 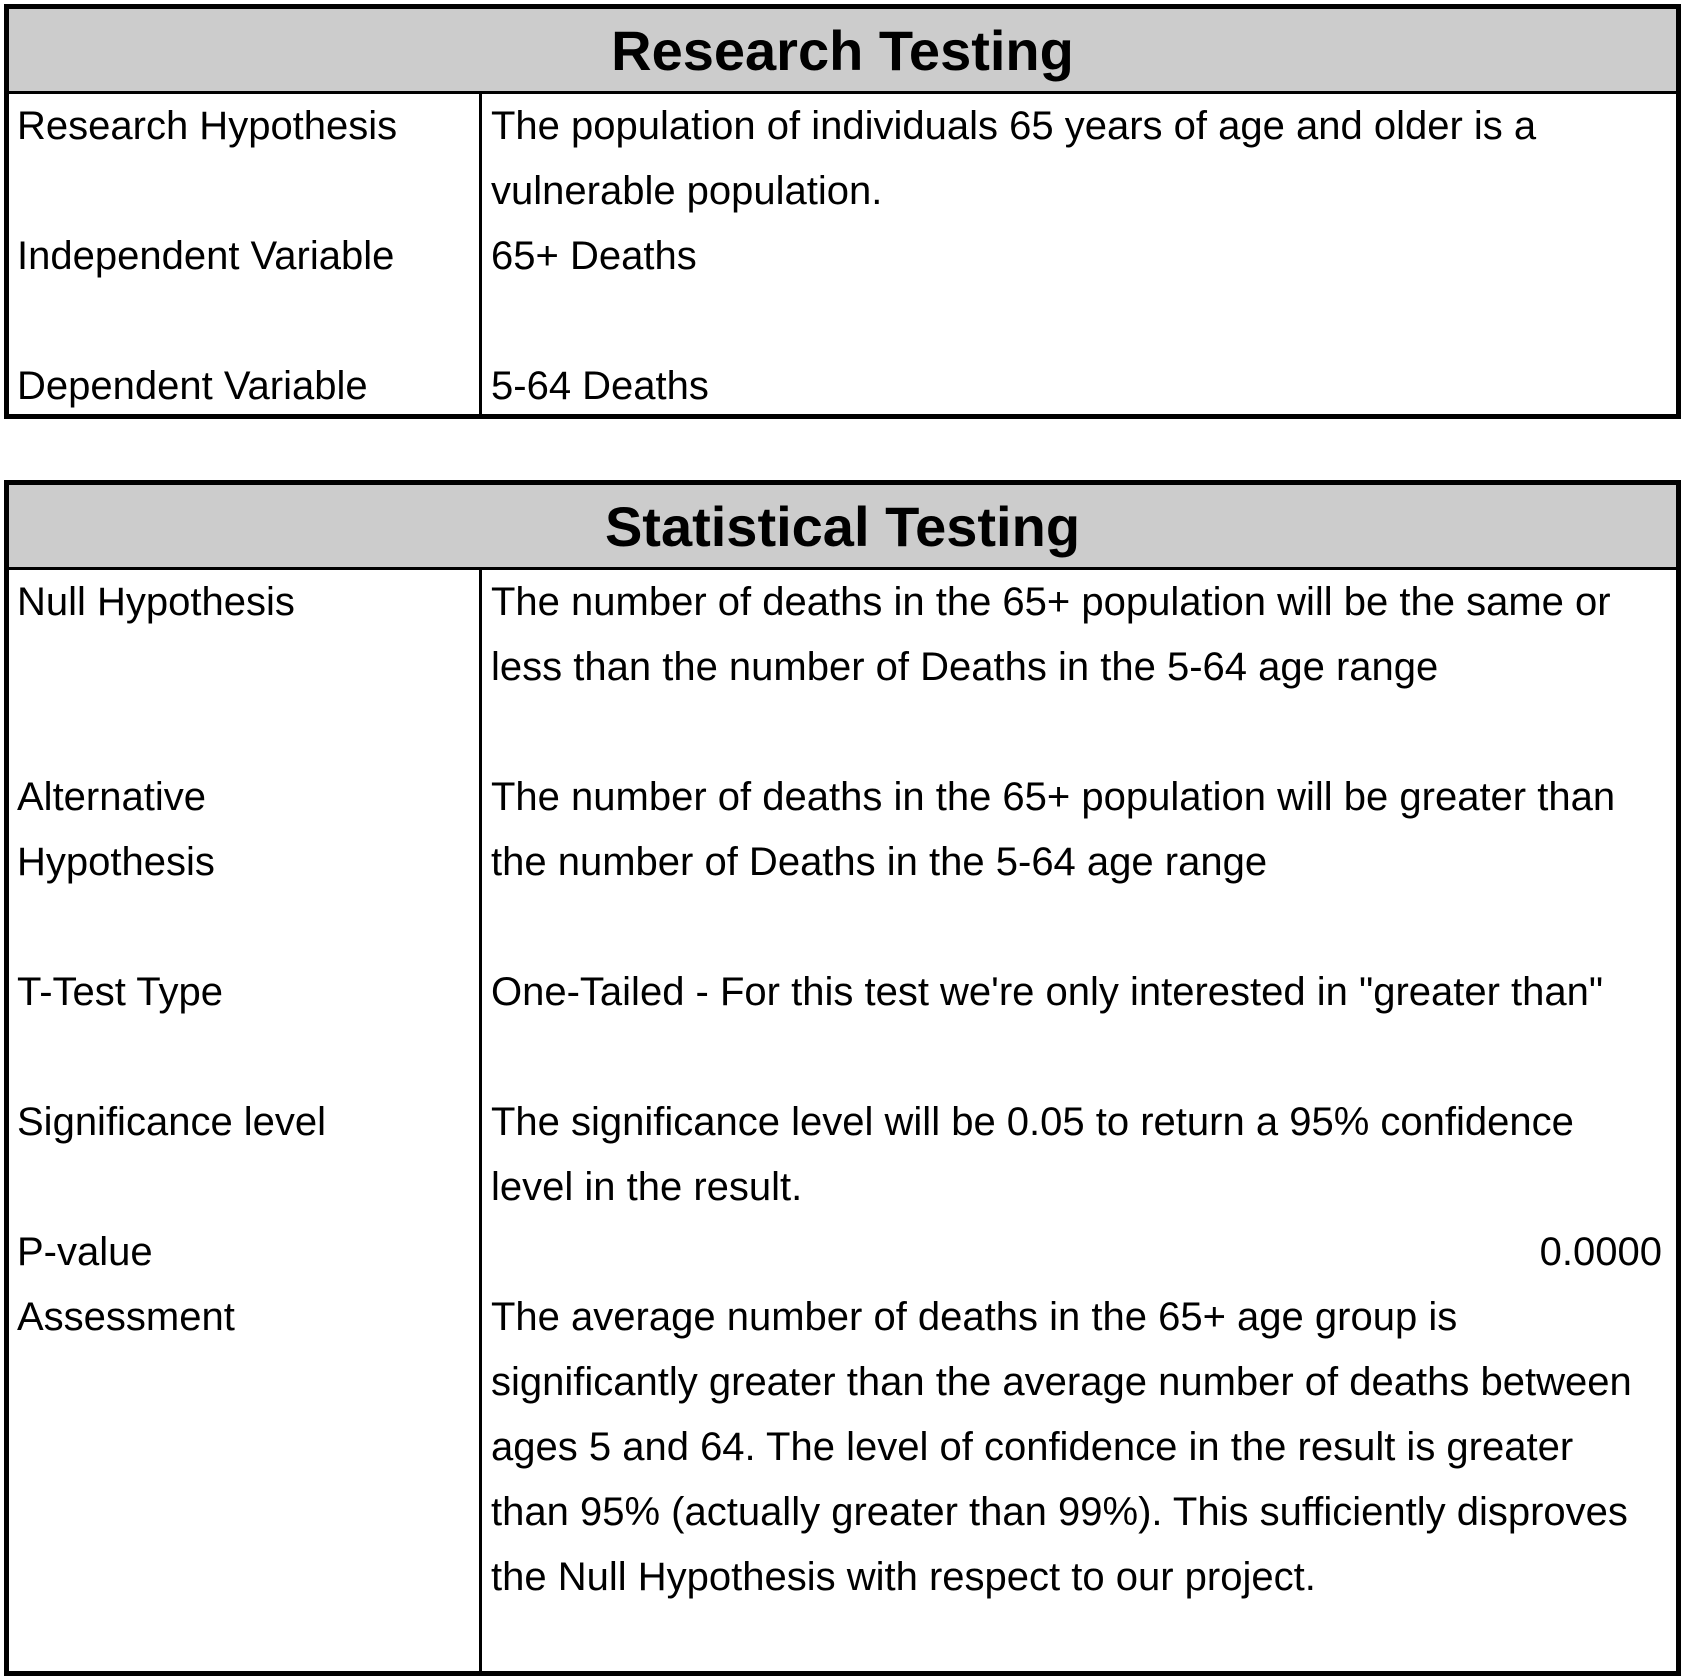 What do you see at coordinates (1600, 1252) in the screenshot?
I see `row-value: 0.0000` at bounding box center [1600, 1252].